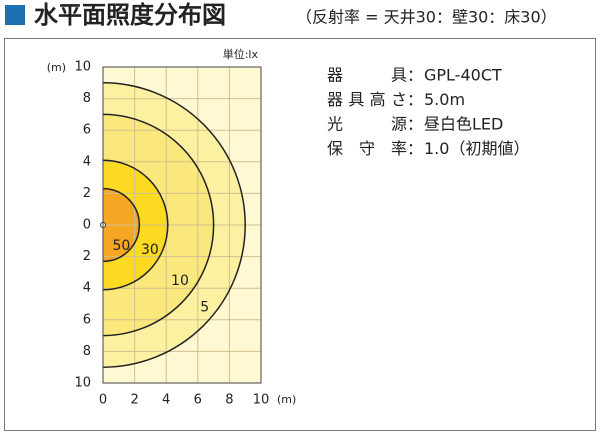  I want to click on contour-label: 10, so click(180, 281).